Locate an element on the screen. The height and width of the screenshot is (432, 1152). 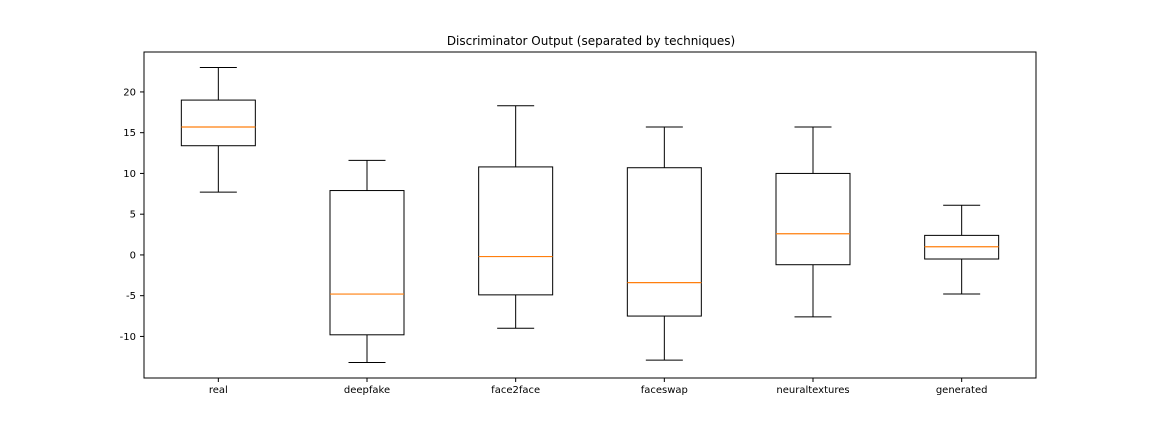
x-tick-label: deepfake is located at coordinates (367, 390).